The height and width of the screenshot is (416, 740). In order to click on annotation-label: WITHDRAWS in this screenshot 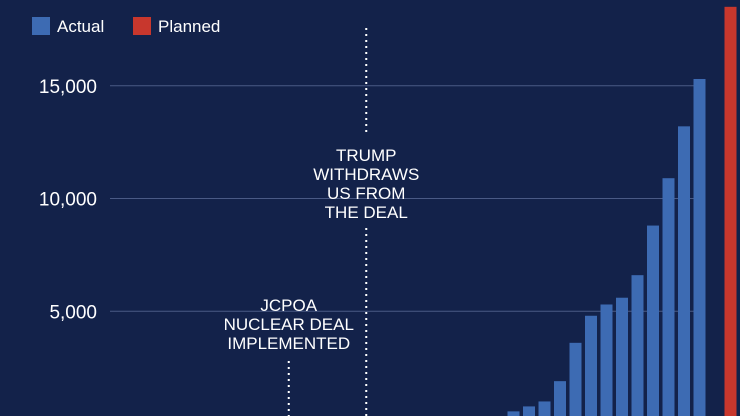, I will do `click(366, 174)`.